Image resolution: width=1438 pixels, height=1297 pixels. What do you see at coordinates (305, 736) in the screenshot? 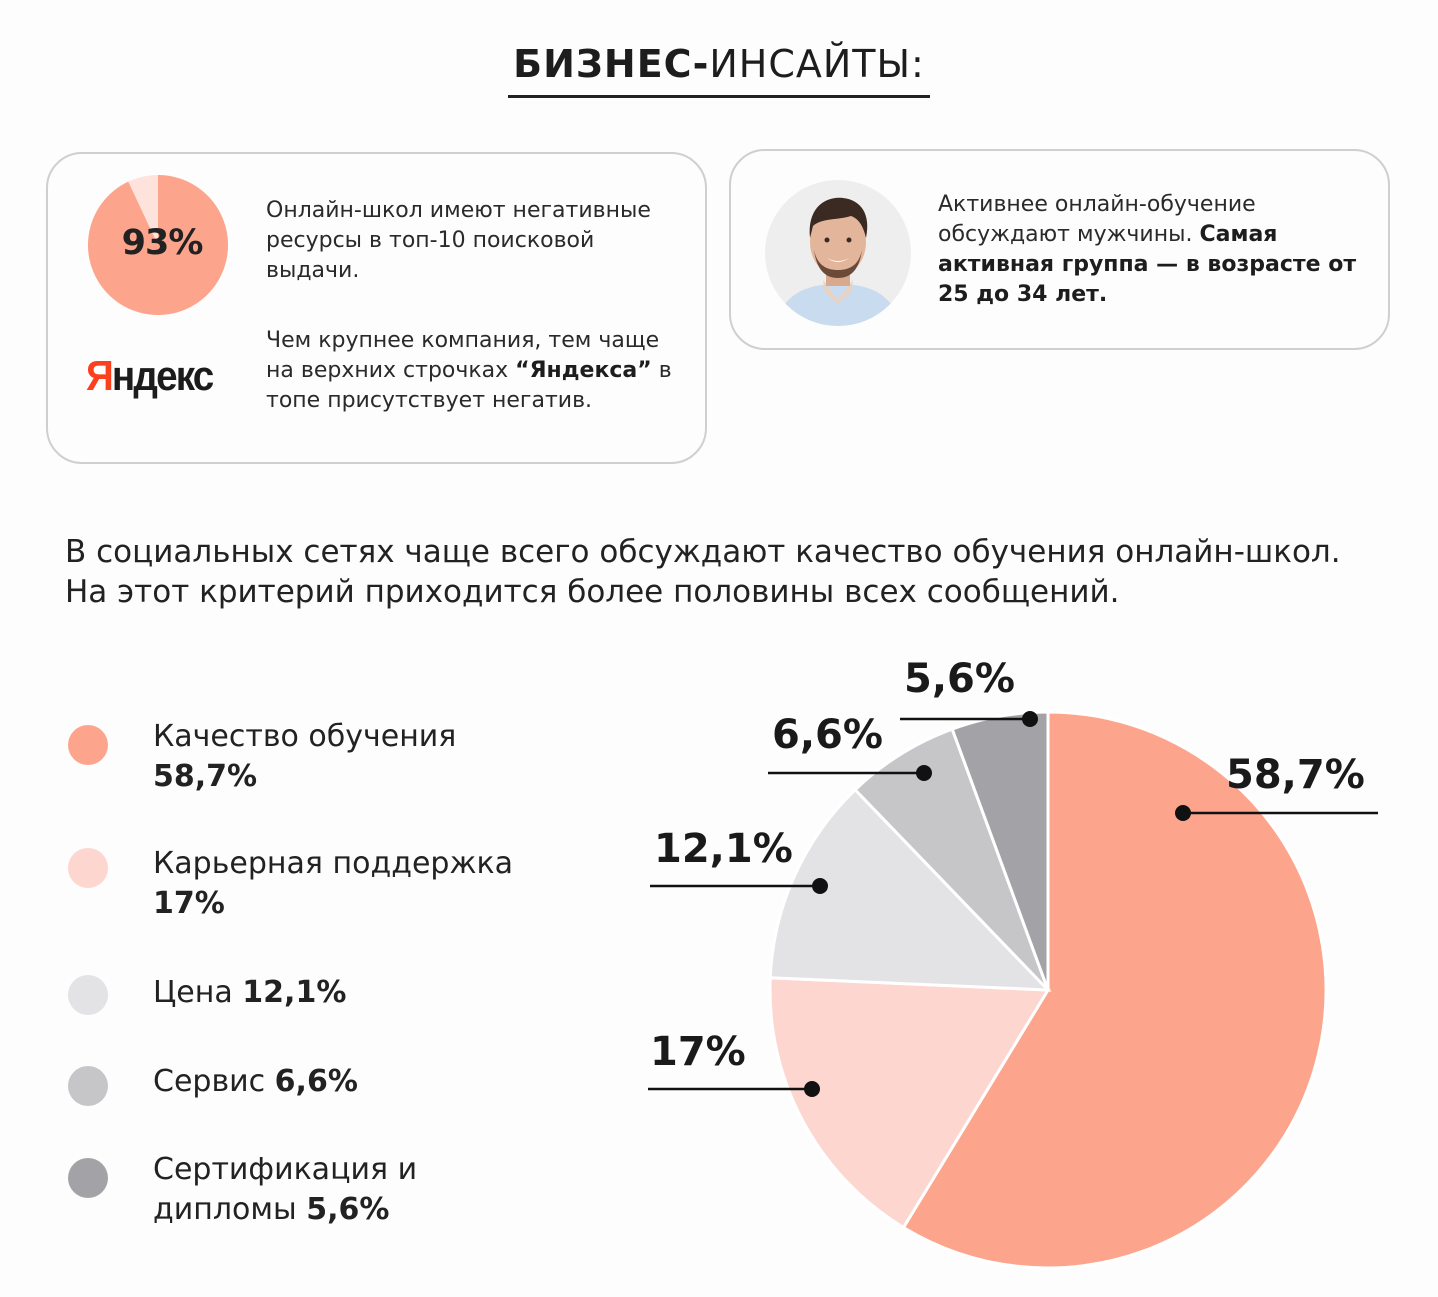
I see `legend-label: Качество обучения` at bounding box center [305, 736].